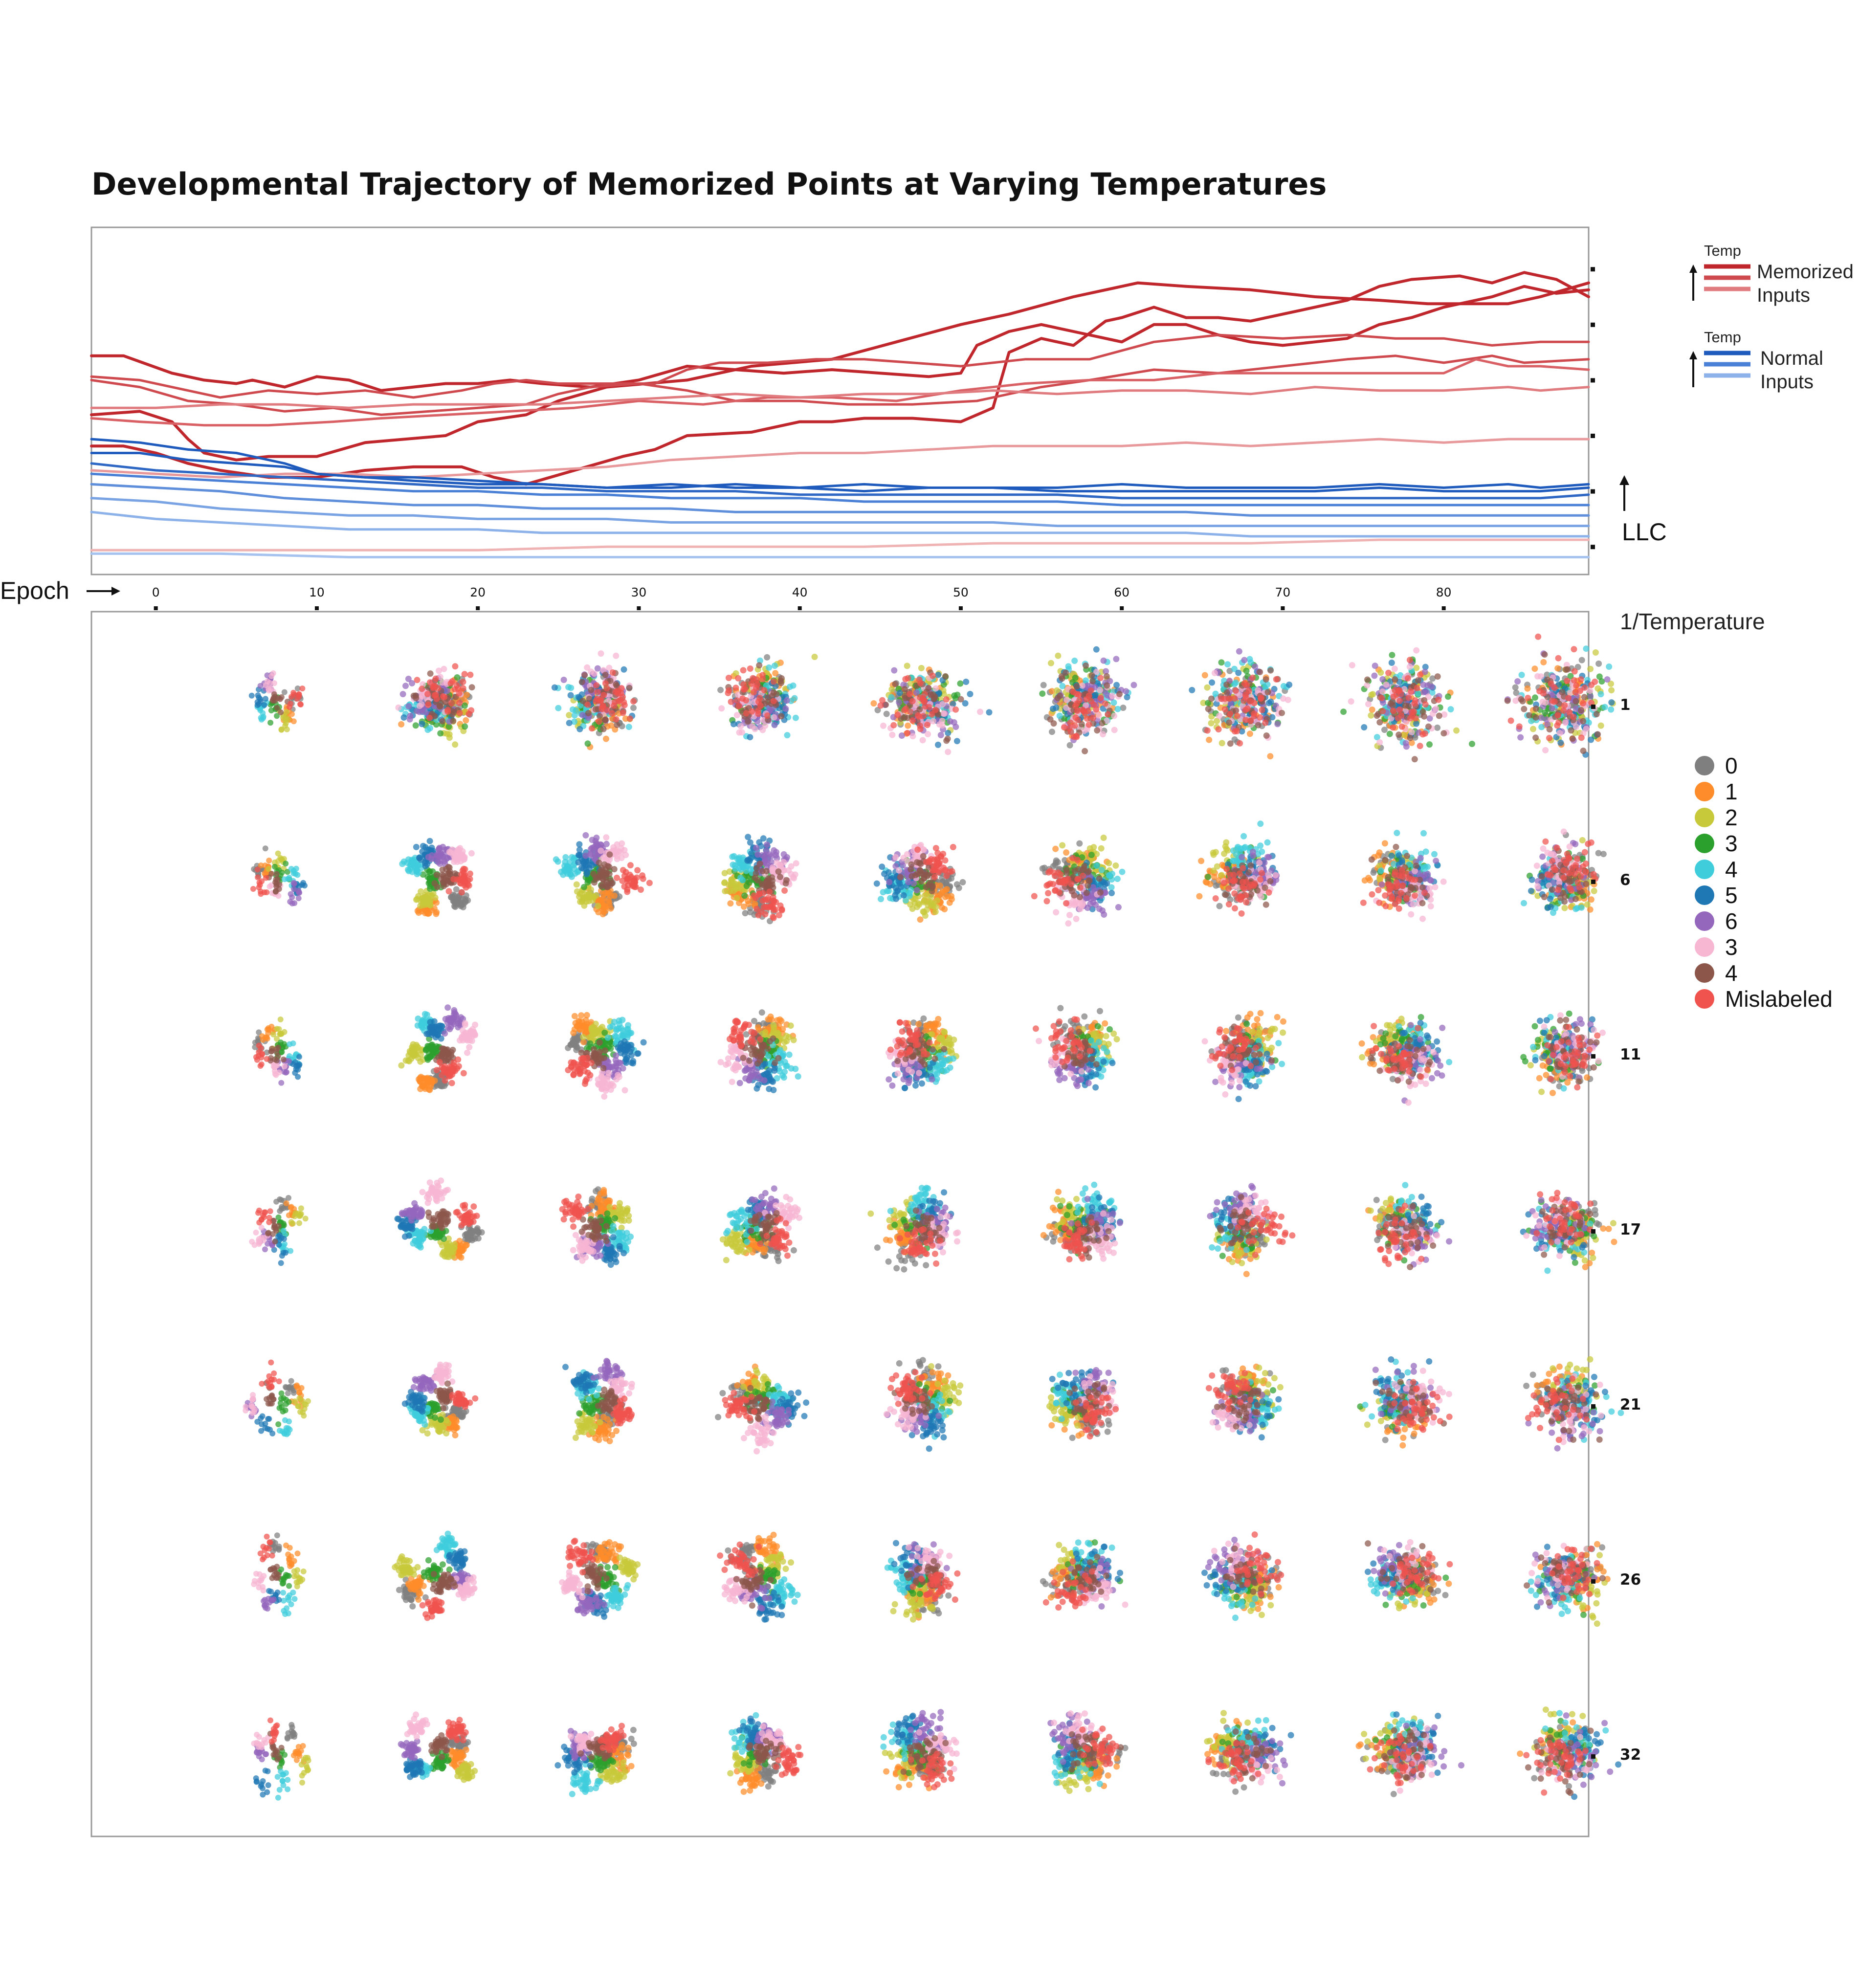  Describe the element at coordinates (478, 592) in the screenshot. I see `epoch-tick-label: 20` at that location.